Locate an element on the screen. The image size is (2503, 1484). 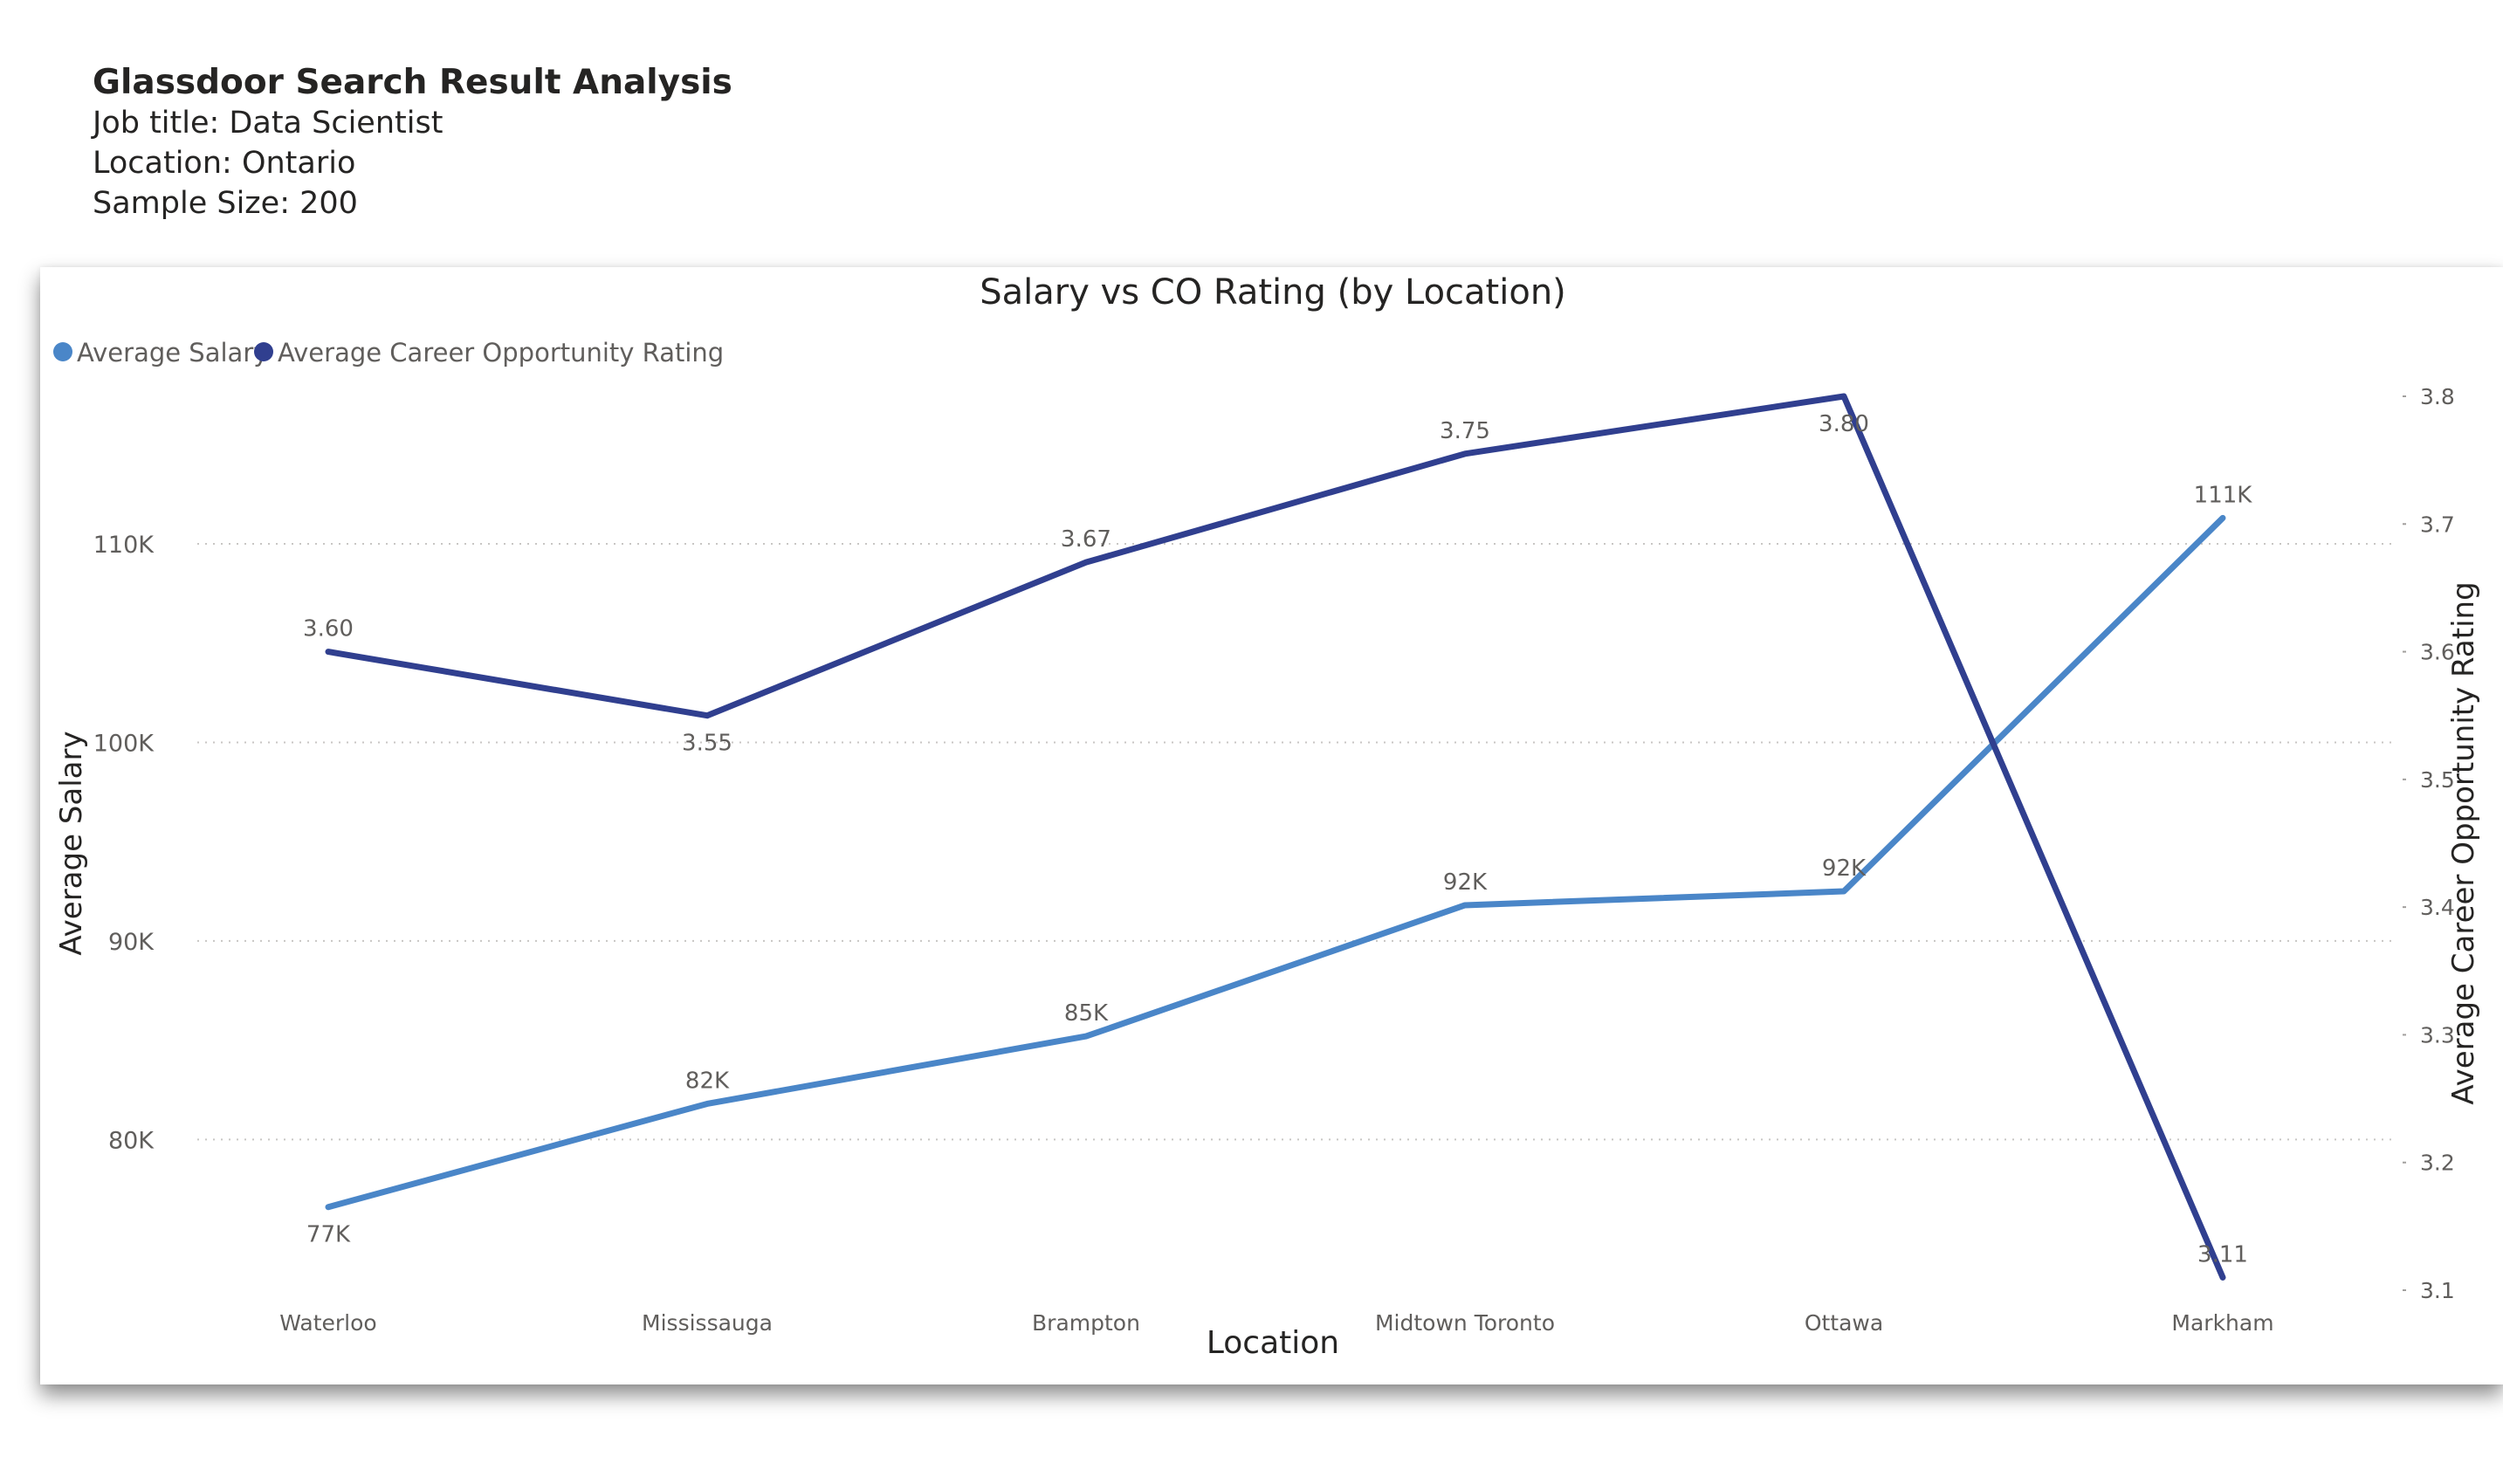
rating-data-label: 3.60 is located at coordinates (328, 629).